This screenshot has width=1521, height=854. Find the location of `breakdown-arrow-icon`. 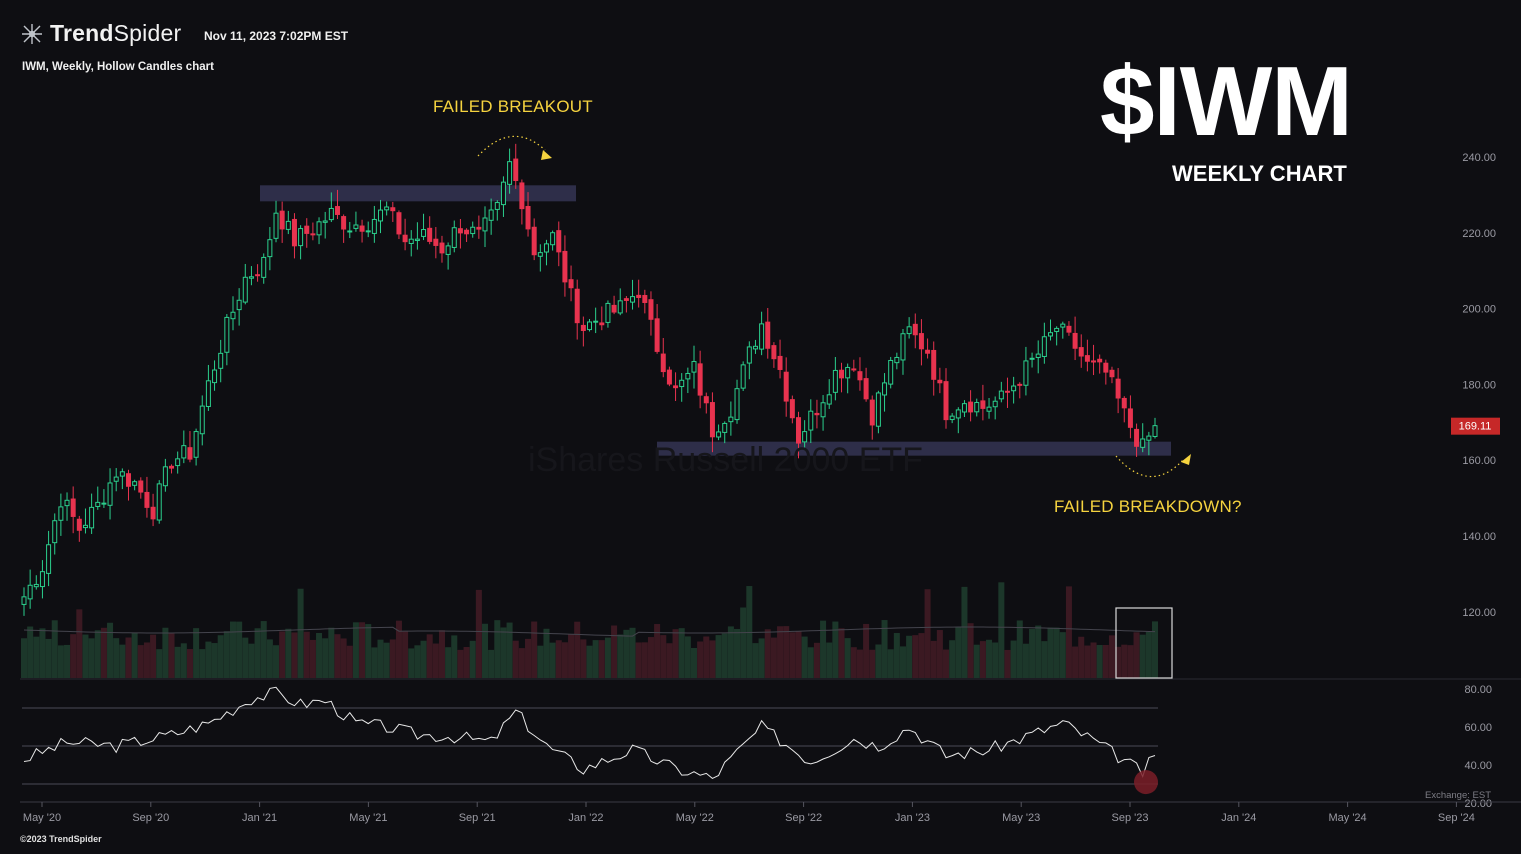

breakdown-arrow-icon is located at coordinates (1186, 459).